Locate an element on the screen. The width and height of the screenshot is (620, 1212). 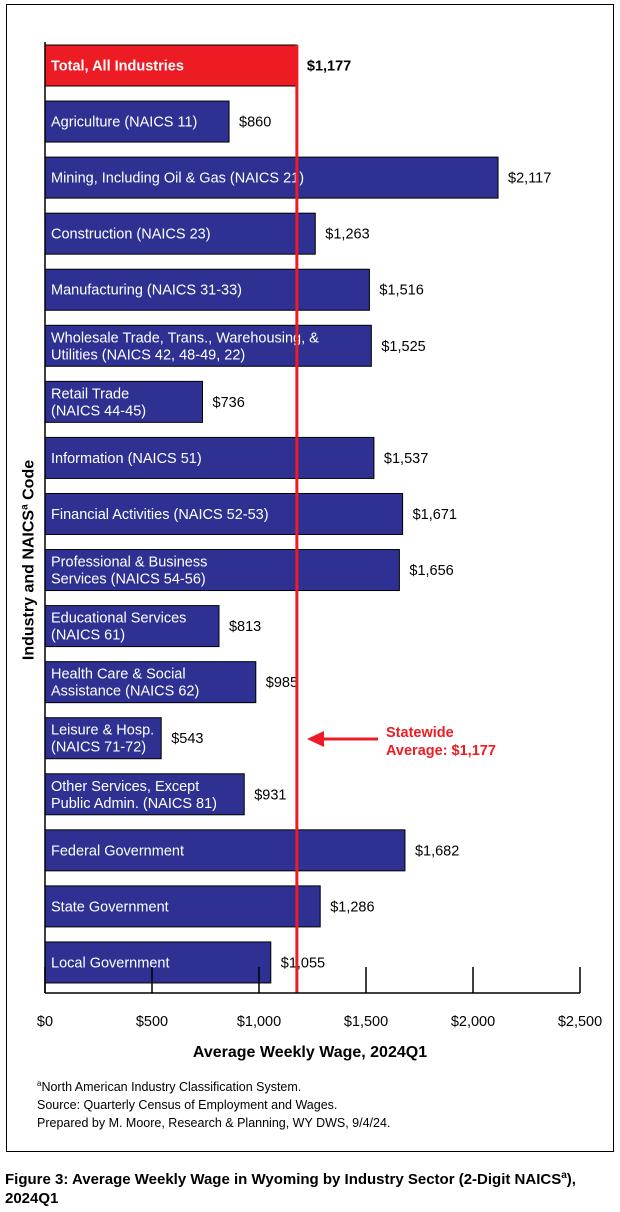
x-tick-label: $0 is located at coordinates (45, 1022).